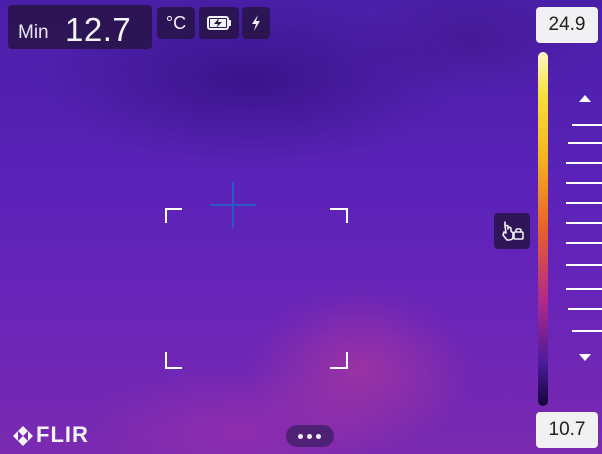 This screenshot has height=454, width=602. Describe the element at coordinates (256, 288) in the screenshot. I see `measurement-area-brackets` at that location.